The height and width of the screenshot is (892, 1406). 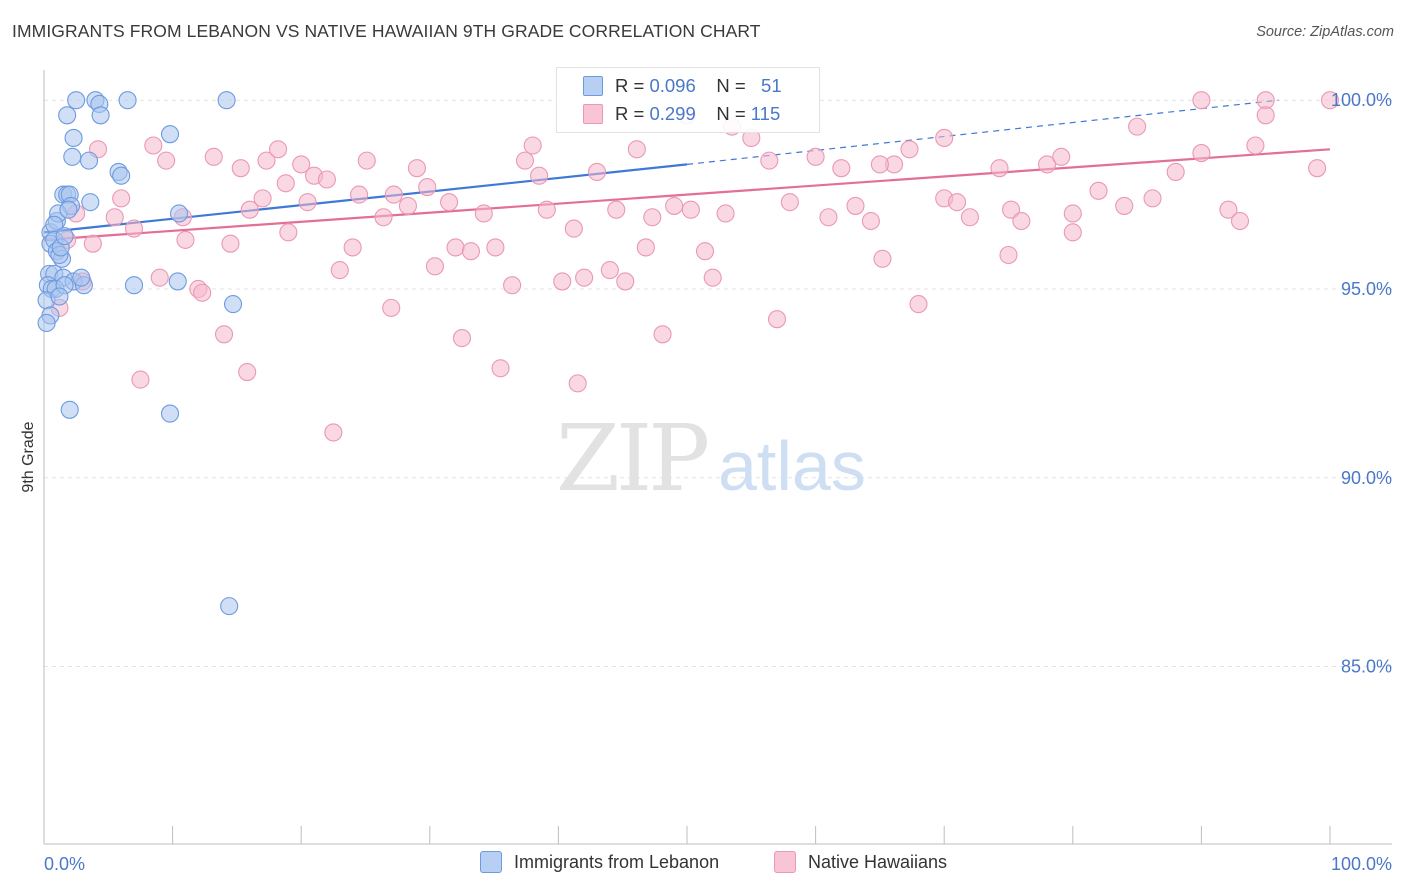 I want to click on y-axis-title: 9th Grade, so click(x=28, y=456).